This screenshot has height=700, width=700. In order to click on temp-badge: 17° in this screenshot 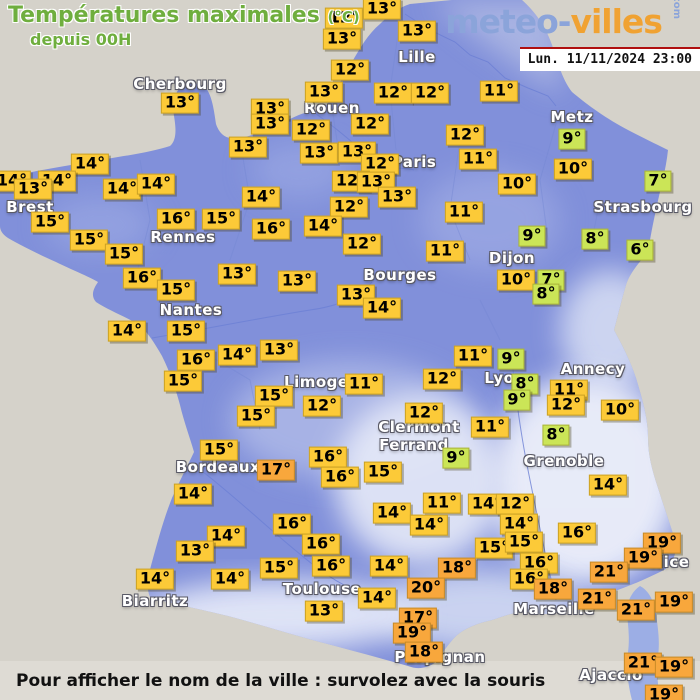, I will do `click(276, 470)`.